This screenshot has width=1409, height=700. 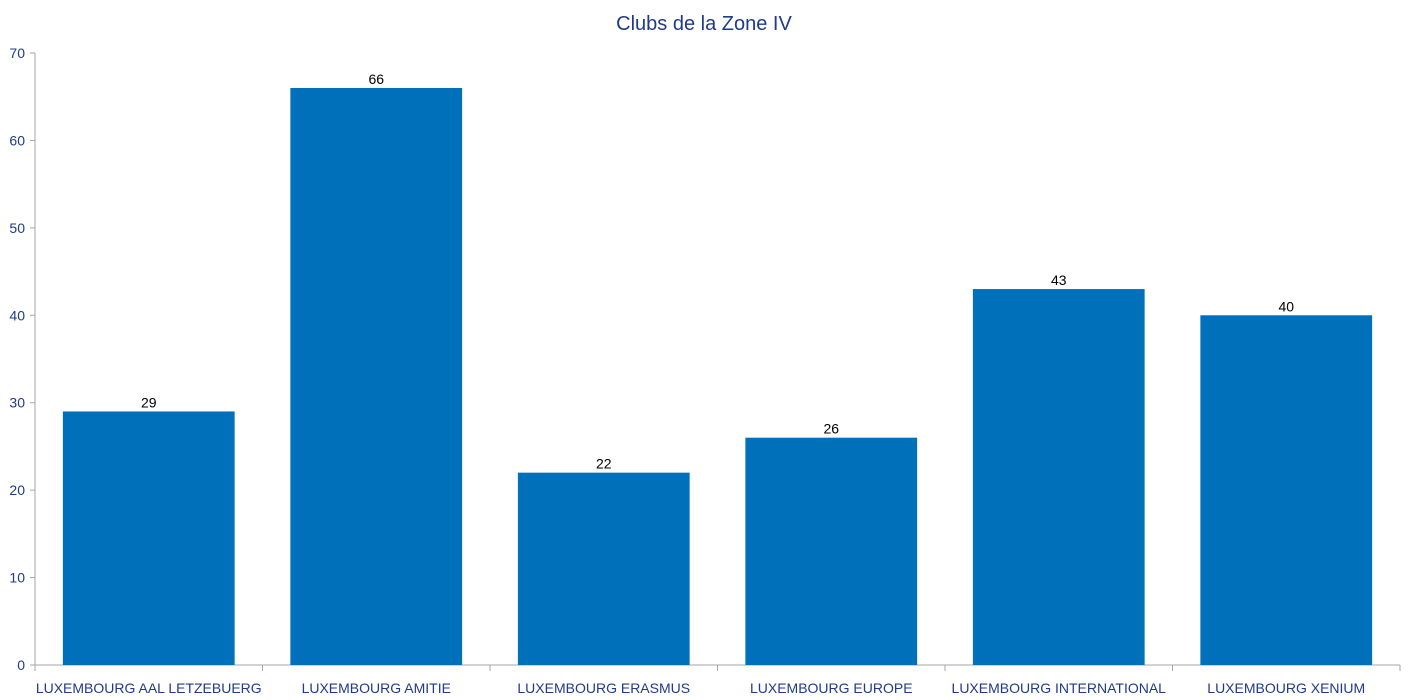 I want to click on chart-title: Clubs de la Zone IV, so click(x=704, y=24).